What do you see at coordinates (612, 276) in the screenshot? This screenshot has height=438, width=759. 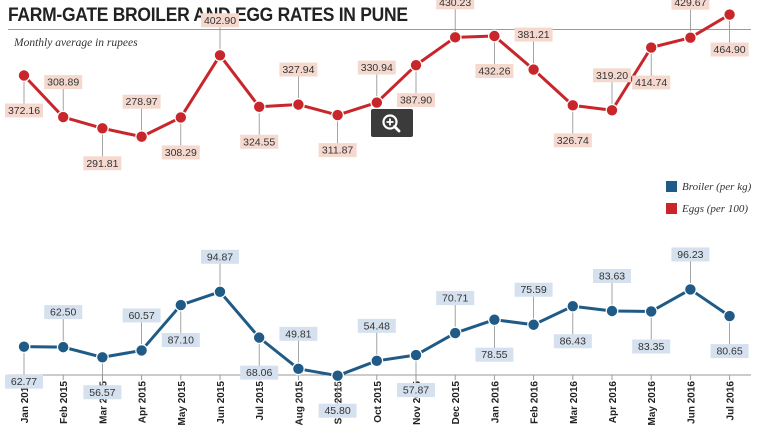 I see `broiler-value-label: 83.63` at bounding box center [612, 276].